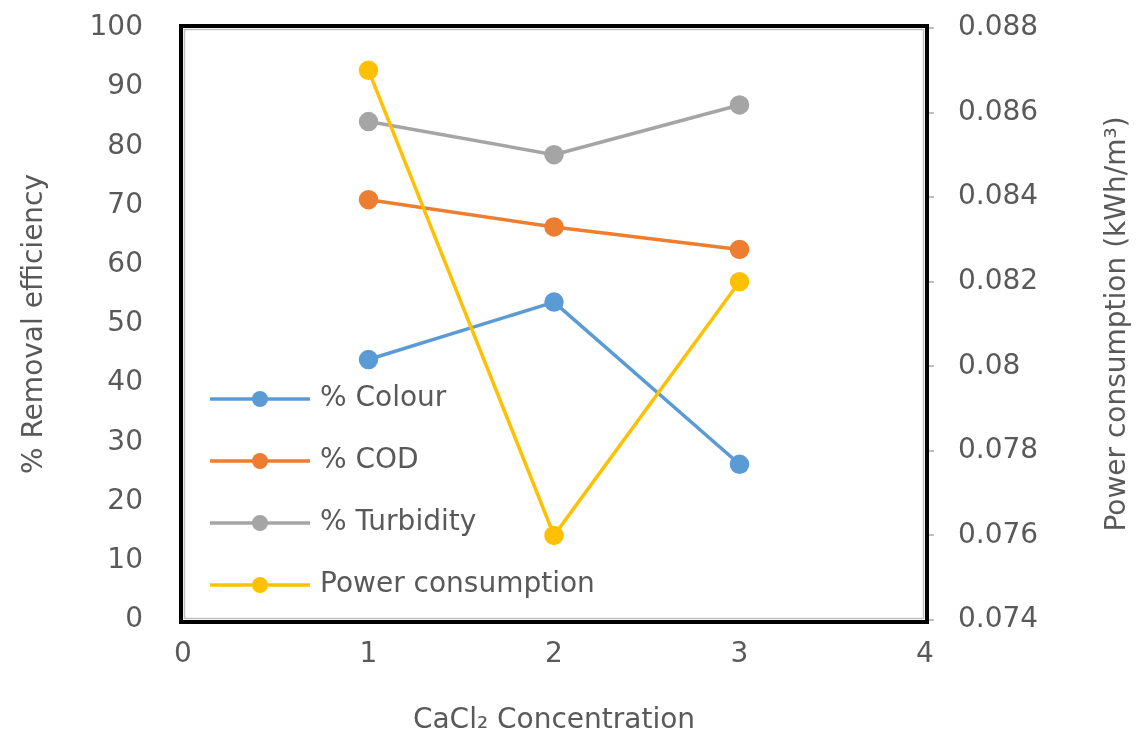 This screenshot has width=1146, height=740. I want to click on y-tick-label: 90, so click(125, 85).